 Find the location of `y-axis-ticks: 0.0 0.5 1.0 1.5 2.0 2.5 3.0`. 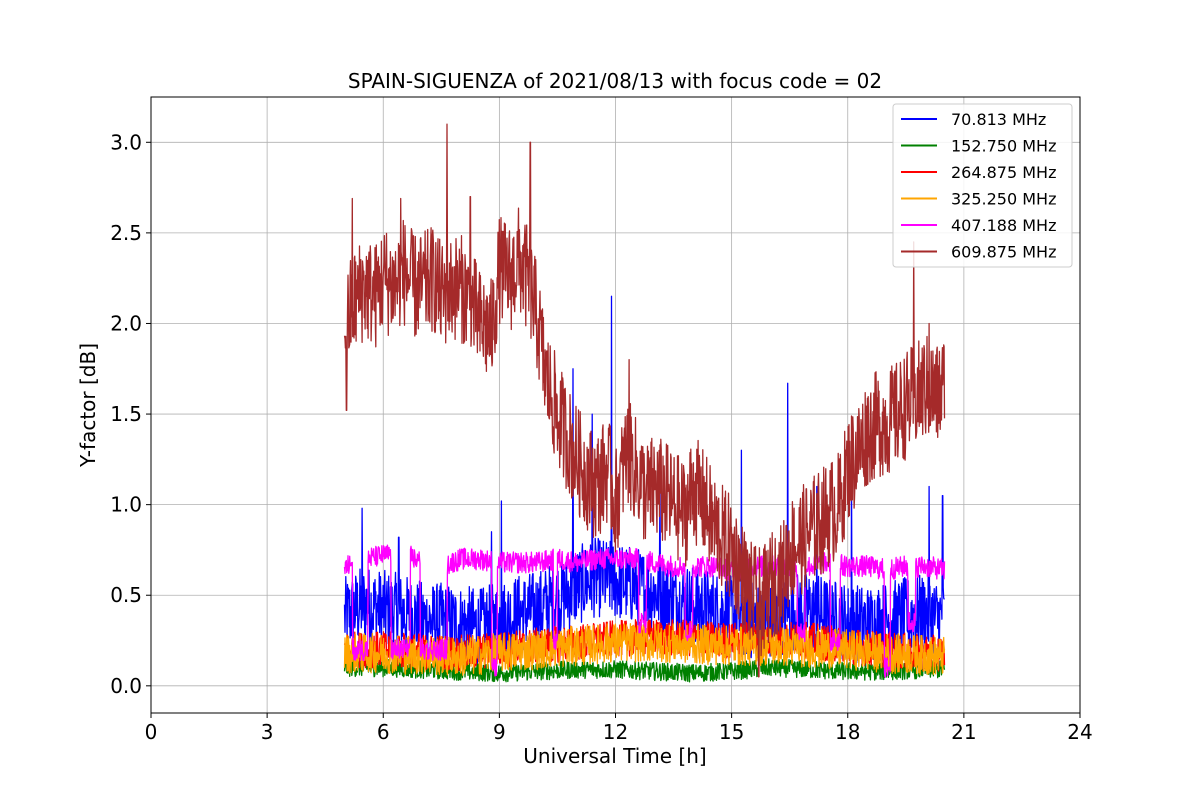

y-axis-ticks: 0.0 0.5 1.0 1.5 2.0 2.5 3.0 is located at coordinates (130, 414).